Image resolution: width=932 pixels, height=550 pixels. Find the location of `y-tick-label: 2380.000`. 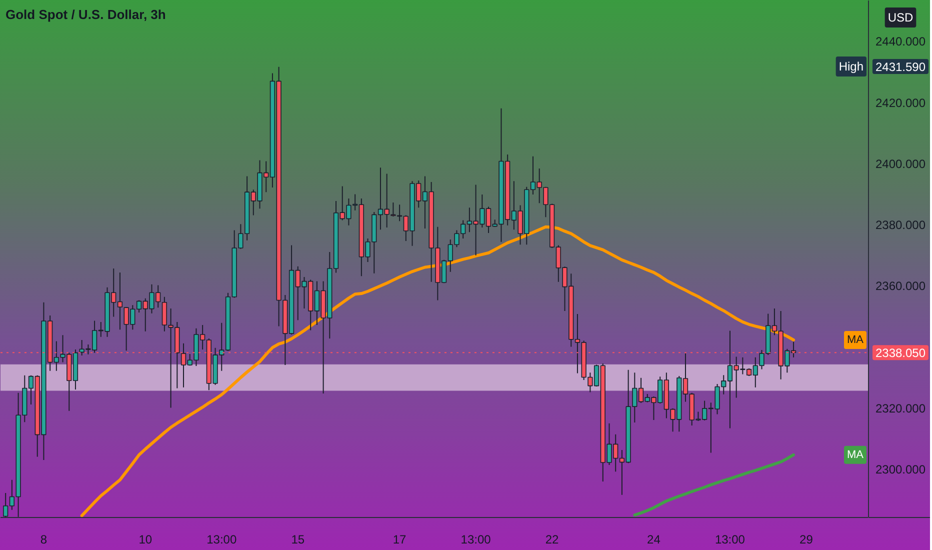

y-tick-label: 2380.000 is located at coordinates (900, 225).